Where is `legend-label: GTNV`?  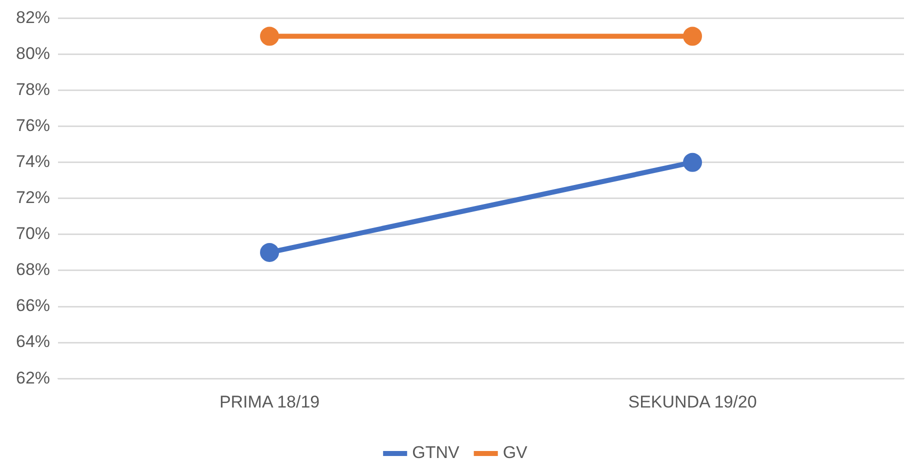 legend-label: GTNV is located at coordinates (436, 452).